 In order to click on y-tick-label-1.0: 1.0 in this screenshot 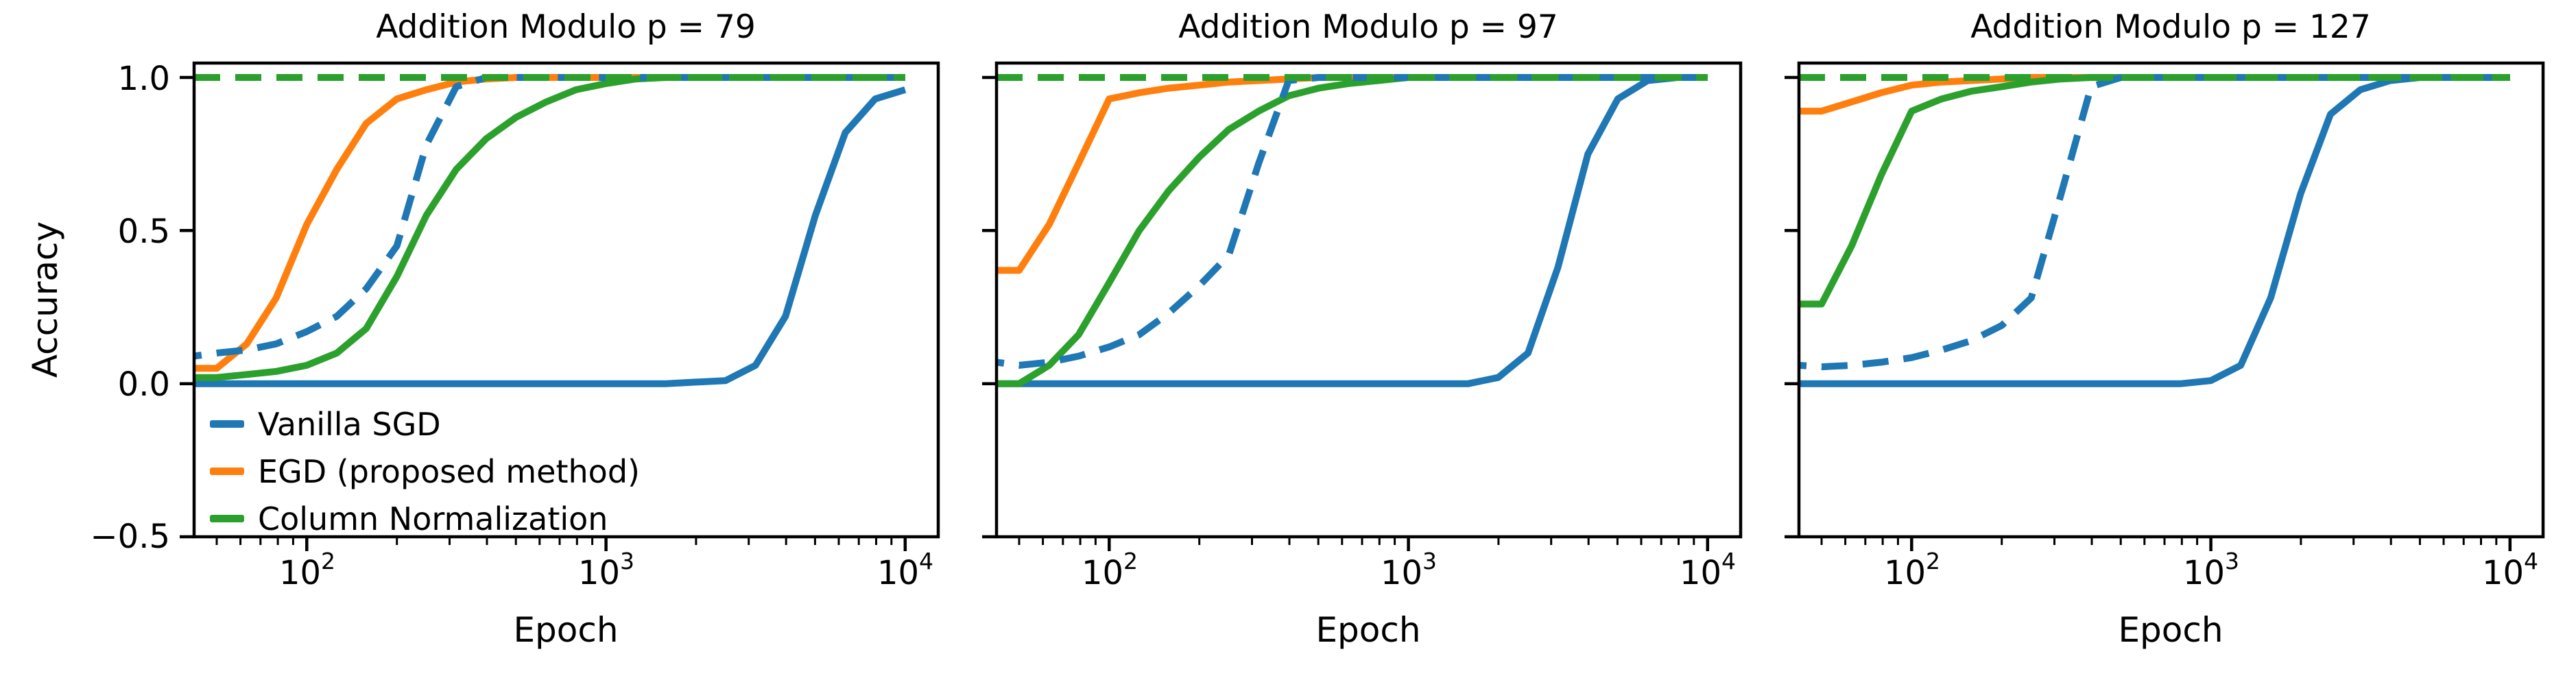, I will do `click(143, 79)`.